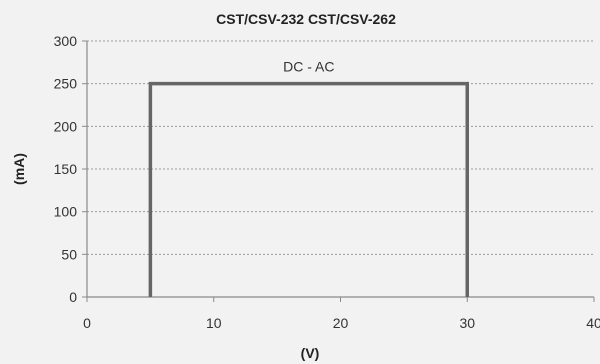 Image resolution: width=600 pixels, height=364 pixels. Describe the element at coordinates (19, 169) in the screenshot. I see `y-axis-label: (mA)` at that location.